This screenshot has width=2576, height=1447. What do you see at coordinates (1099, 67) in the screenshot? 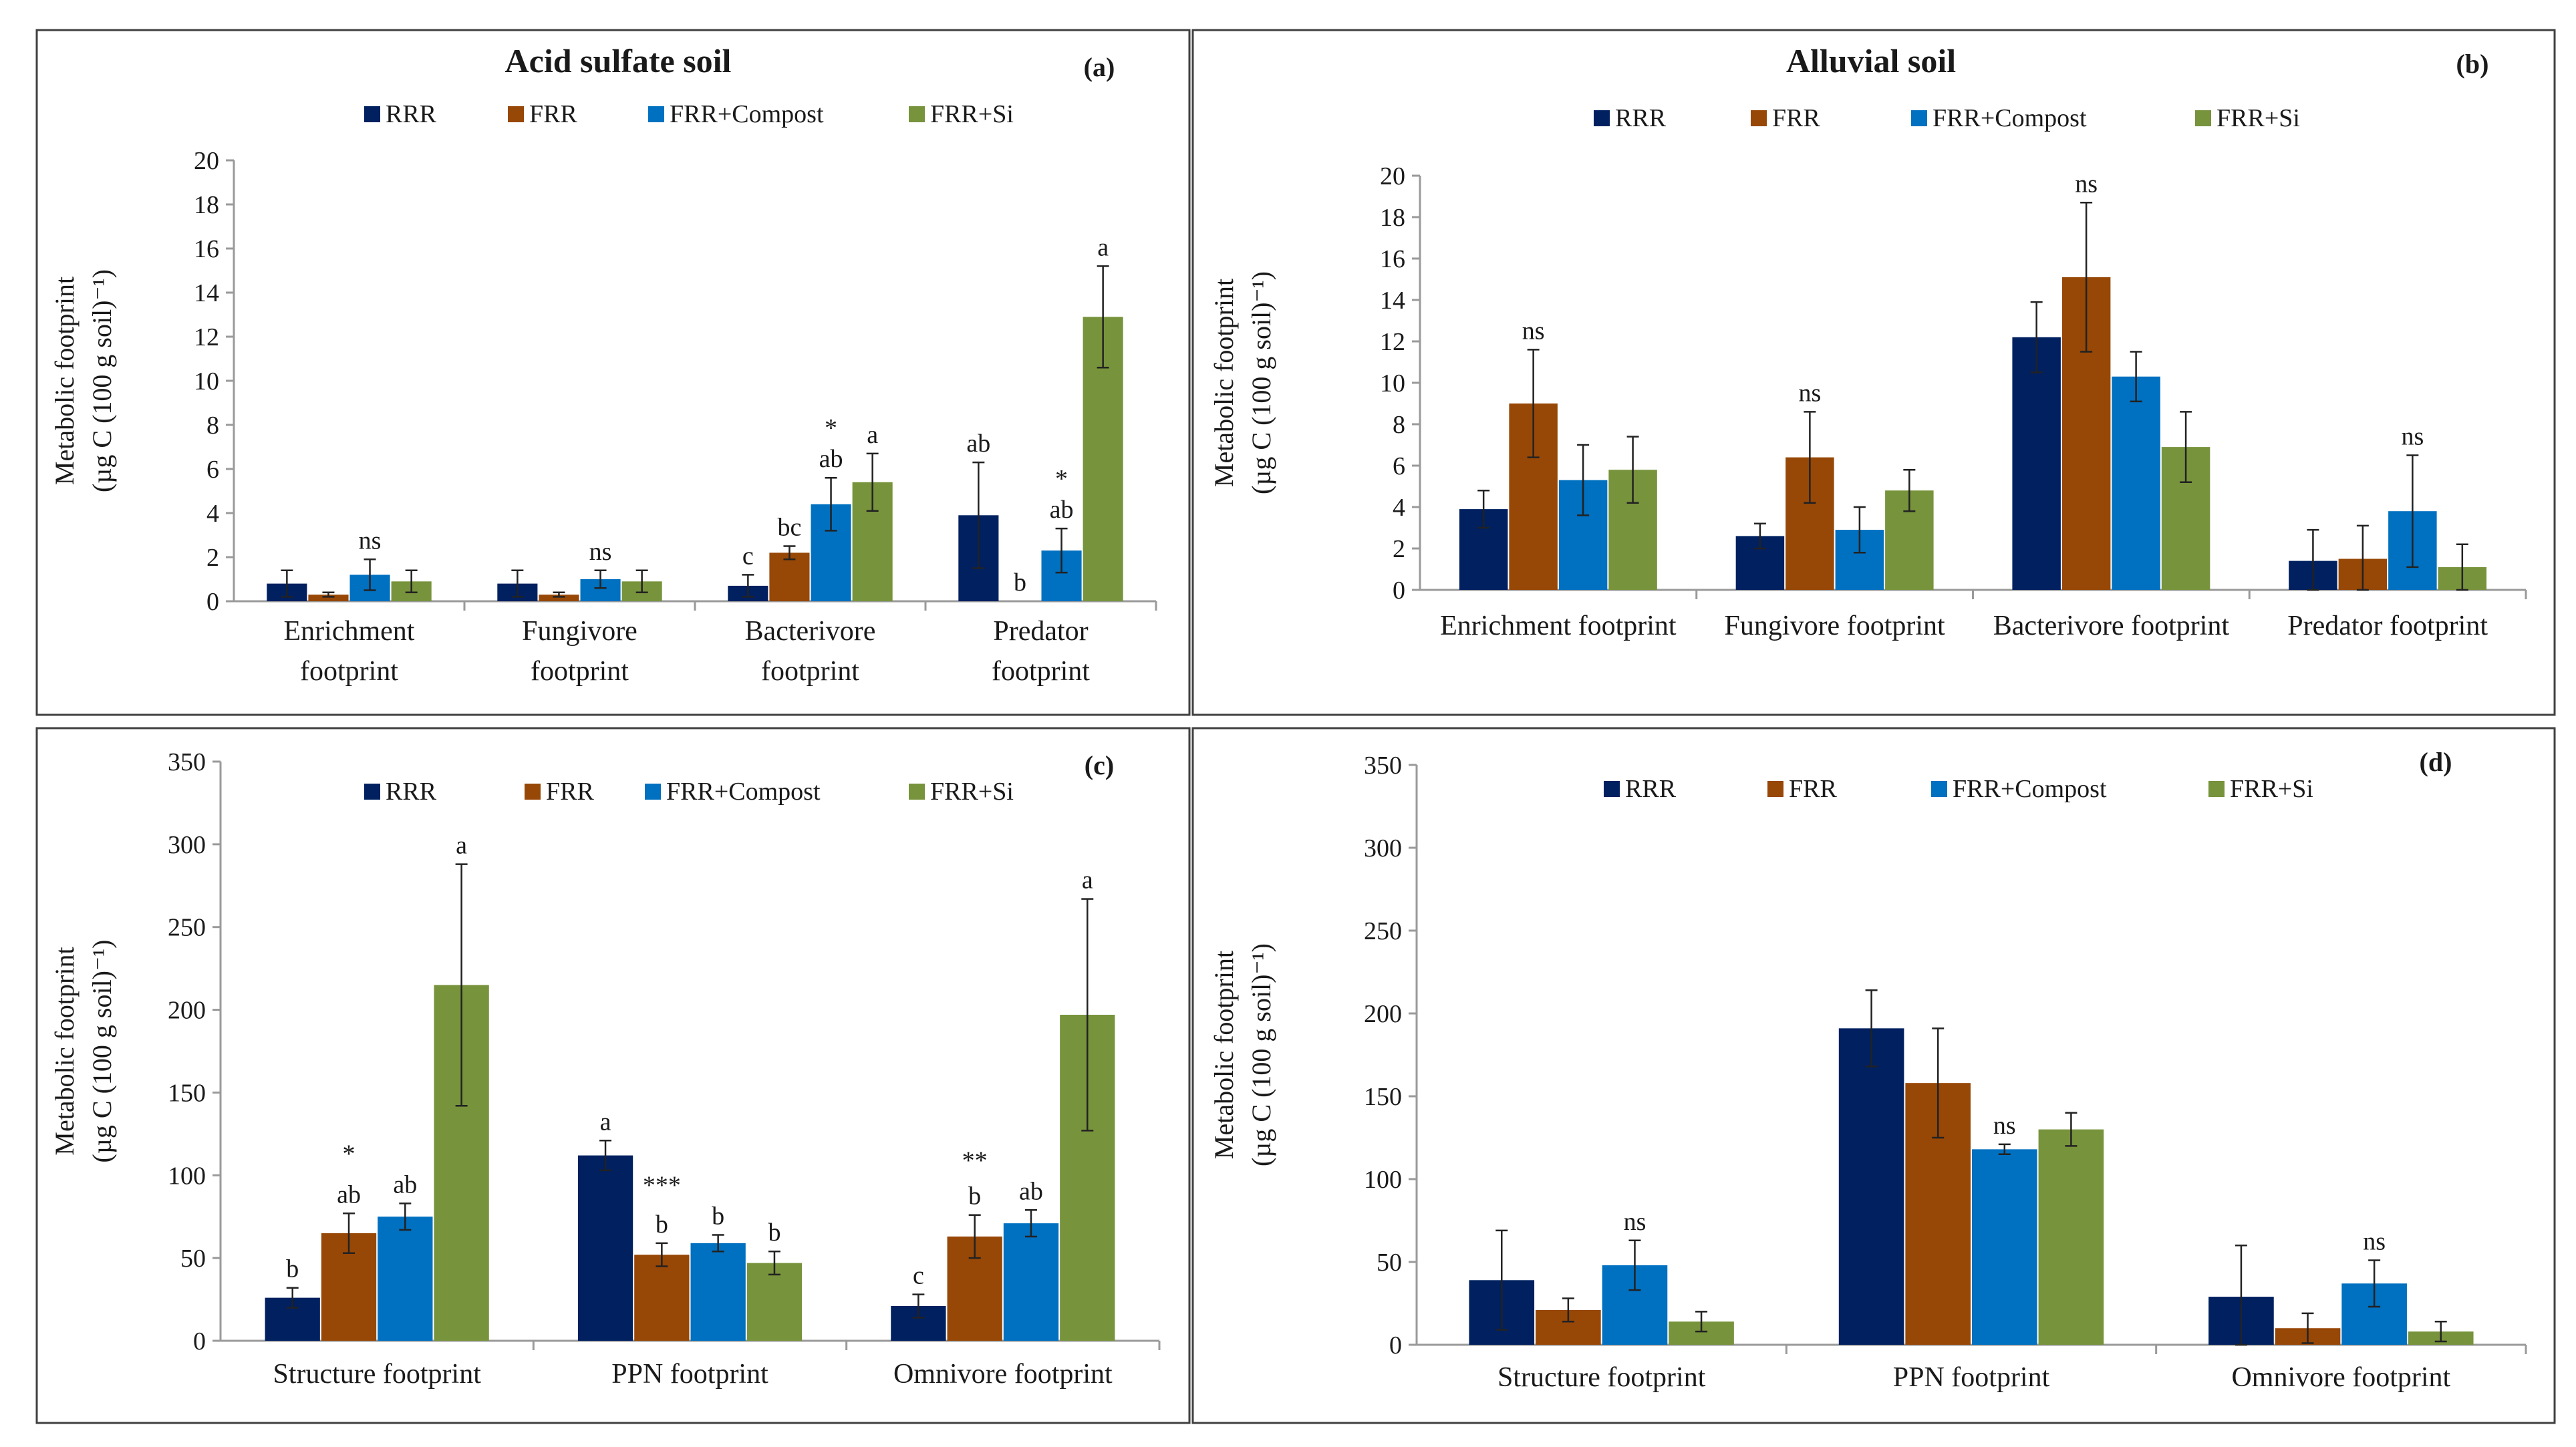
I see `panel-tag: (a)` at bounding box center [1099, 67].